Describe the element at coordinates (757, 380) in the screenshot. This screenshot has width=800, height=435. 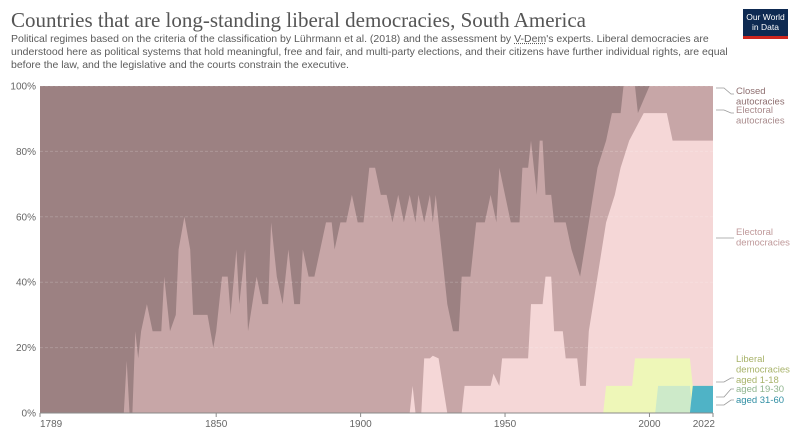
I see `legend-liberal-democracies-line: aged 1-18` at that location.